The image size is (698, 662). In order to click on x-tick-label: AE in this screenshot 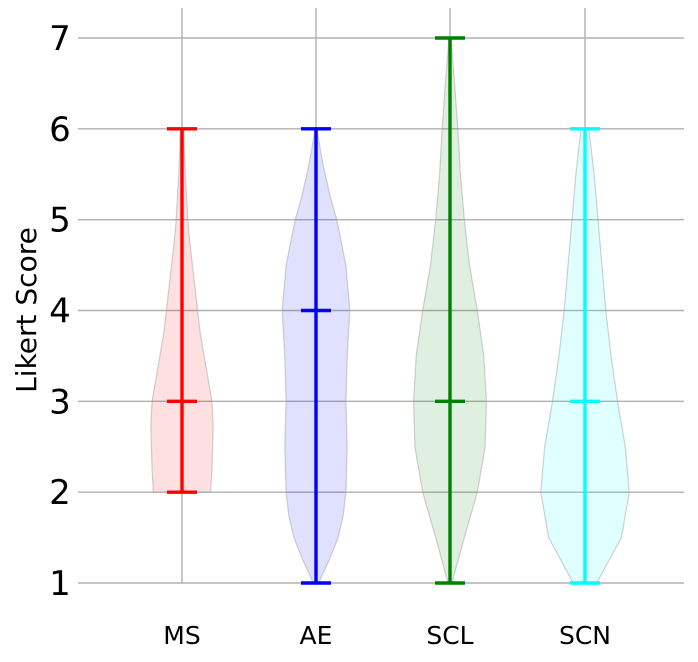, I will do `click(316, 635)`.